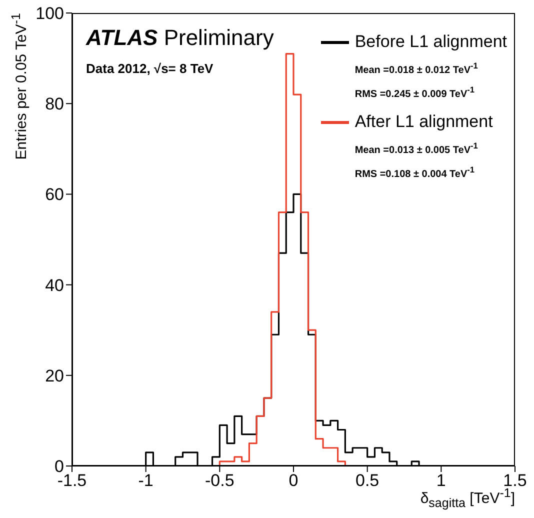  Describe the element at coordinates (414, 92) in the screenshot. I see `annotation: RMS =0.245 ± 0.009 TeV$^{-1}$` at that location.